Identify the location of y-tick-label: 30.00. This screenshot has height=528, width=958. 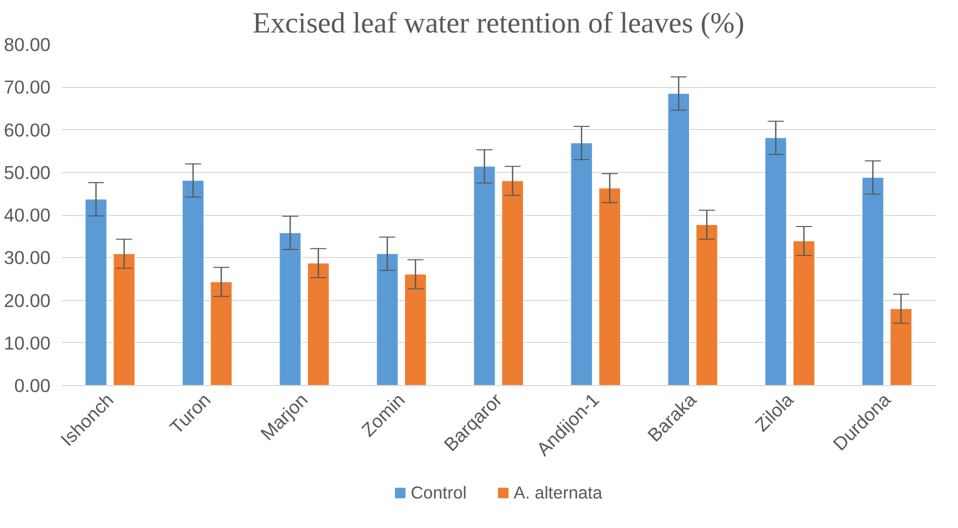
(27, 257).